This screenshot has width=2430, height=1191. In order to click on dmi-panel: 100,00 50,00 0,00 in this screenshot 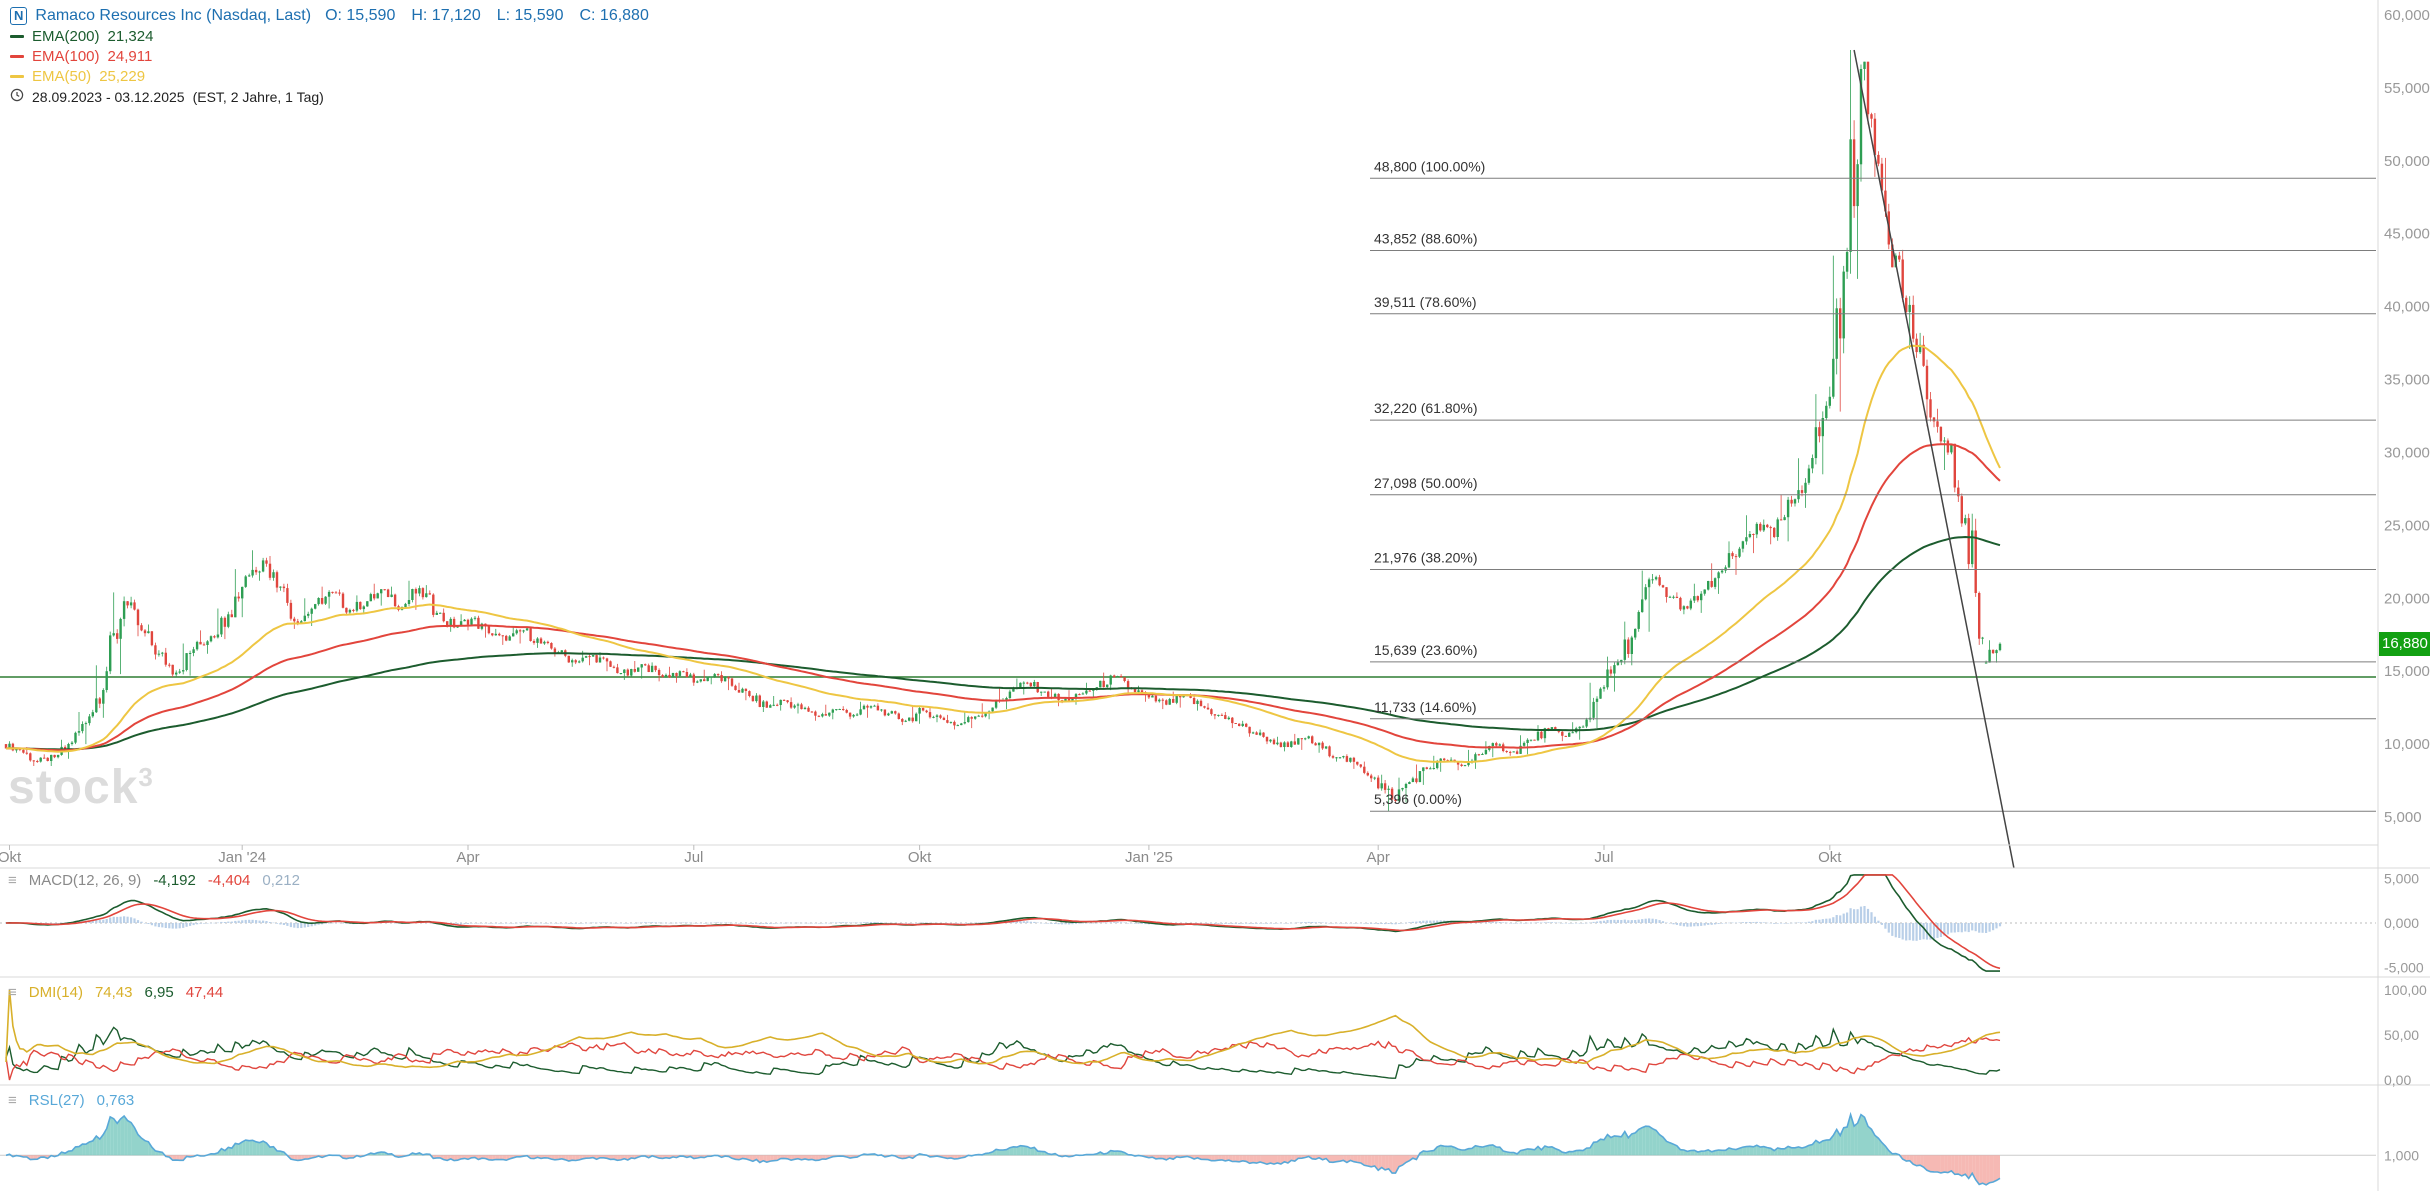, I will do `click(1216, 1035)`.